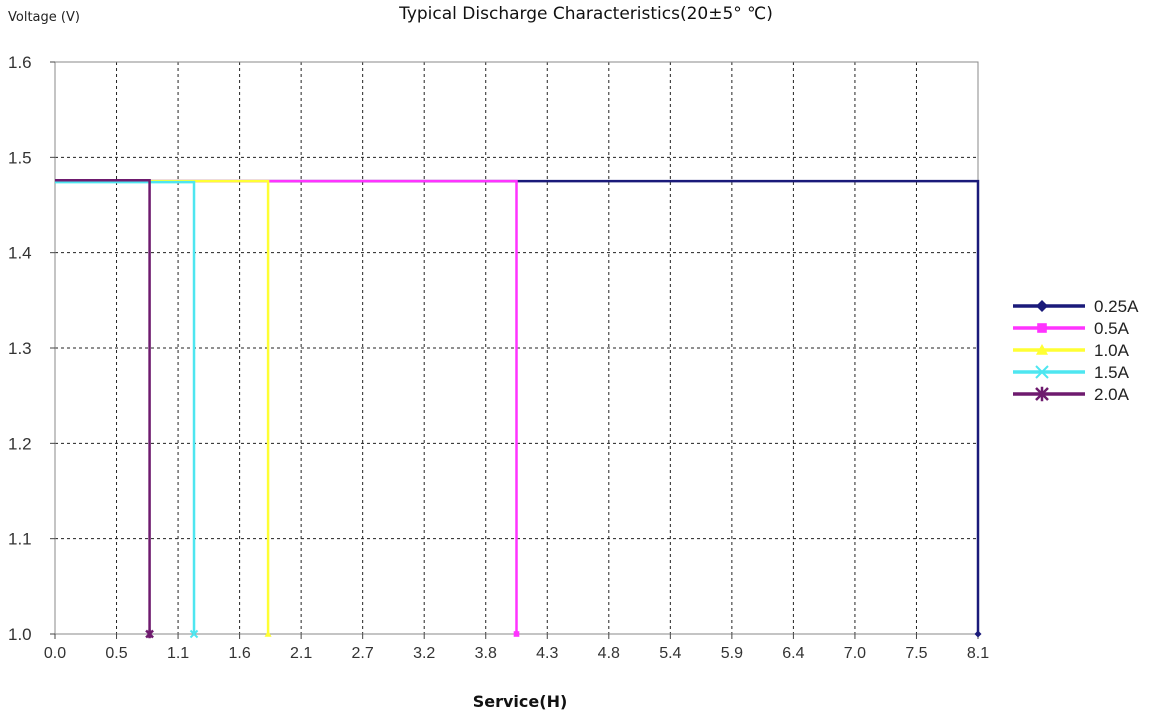 This screenshot has height=720, width=1172. What do you see at coordinates (149, 634) in the screenshot?
I see `series-marker-2.0A` at bounding box center [149, 634].